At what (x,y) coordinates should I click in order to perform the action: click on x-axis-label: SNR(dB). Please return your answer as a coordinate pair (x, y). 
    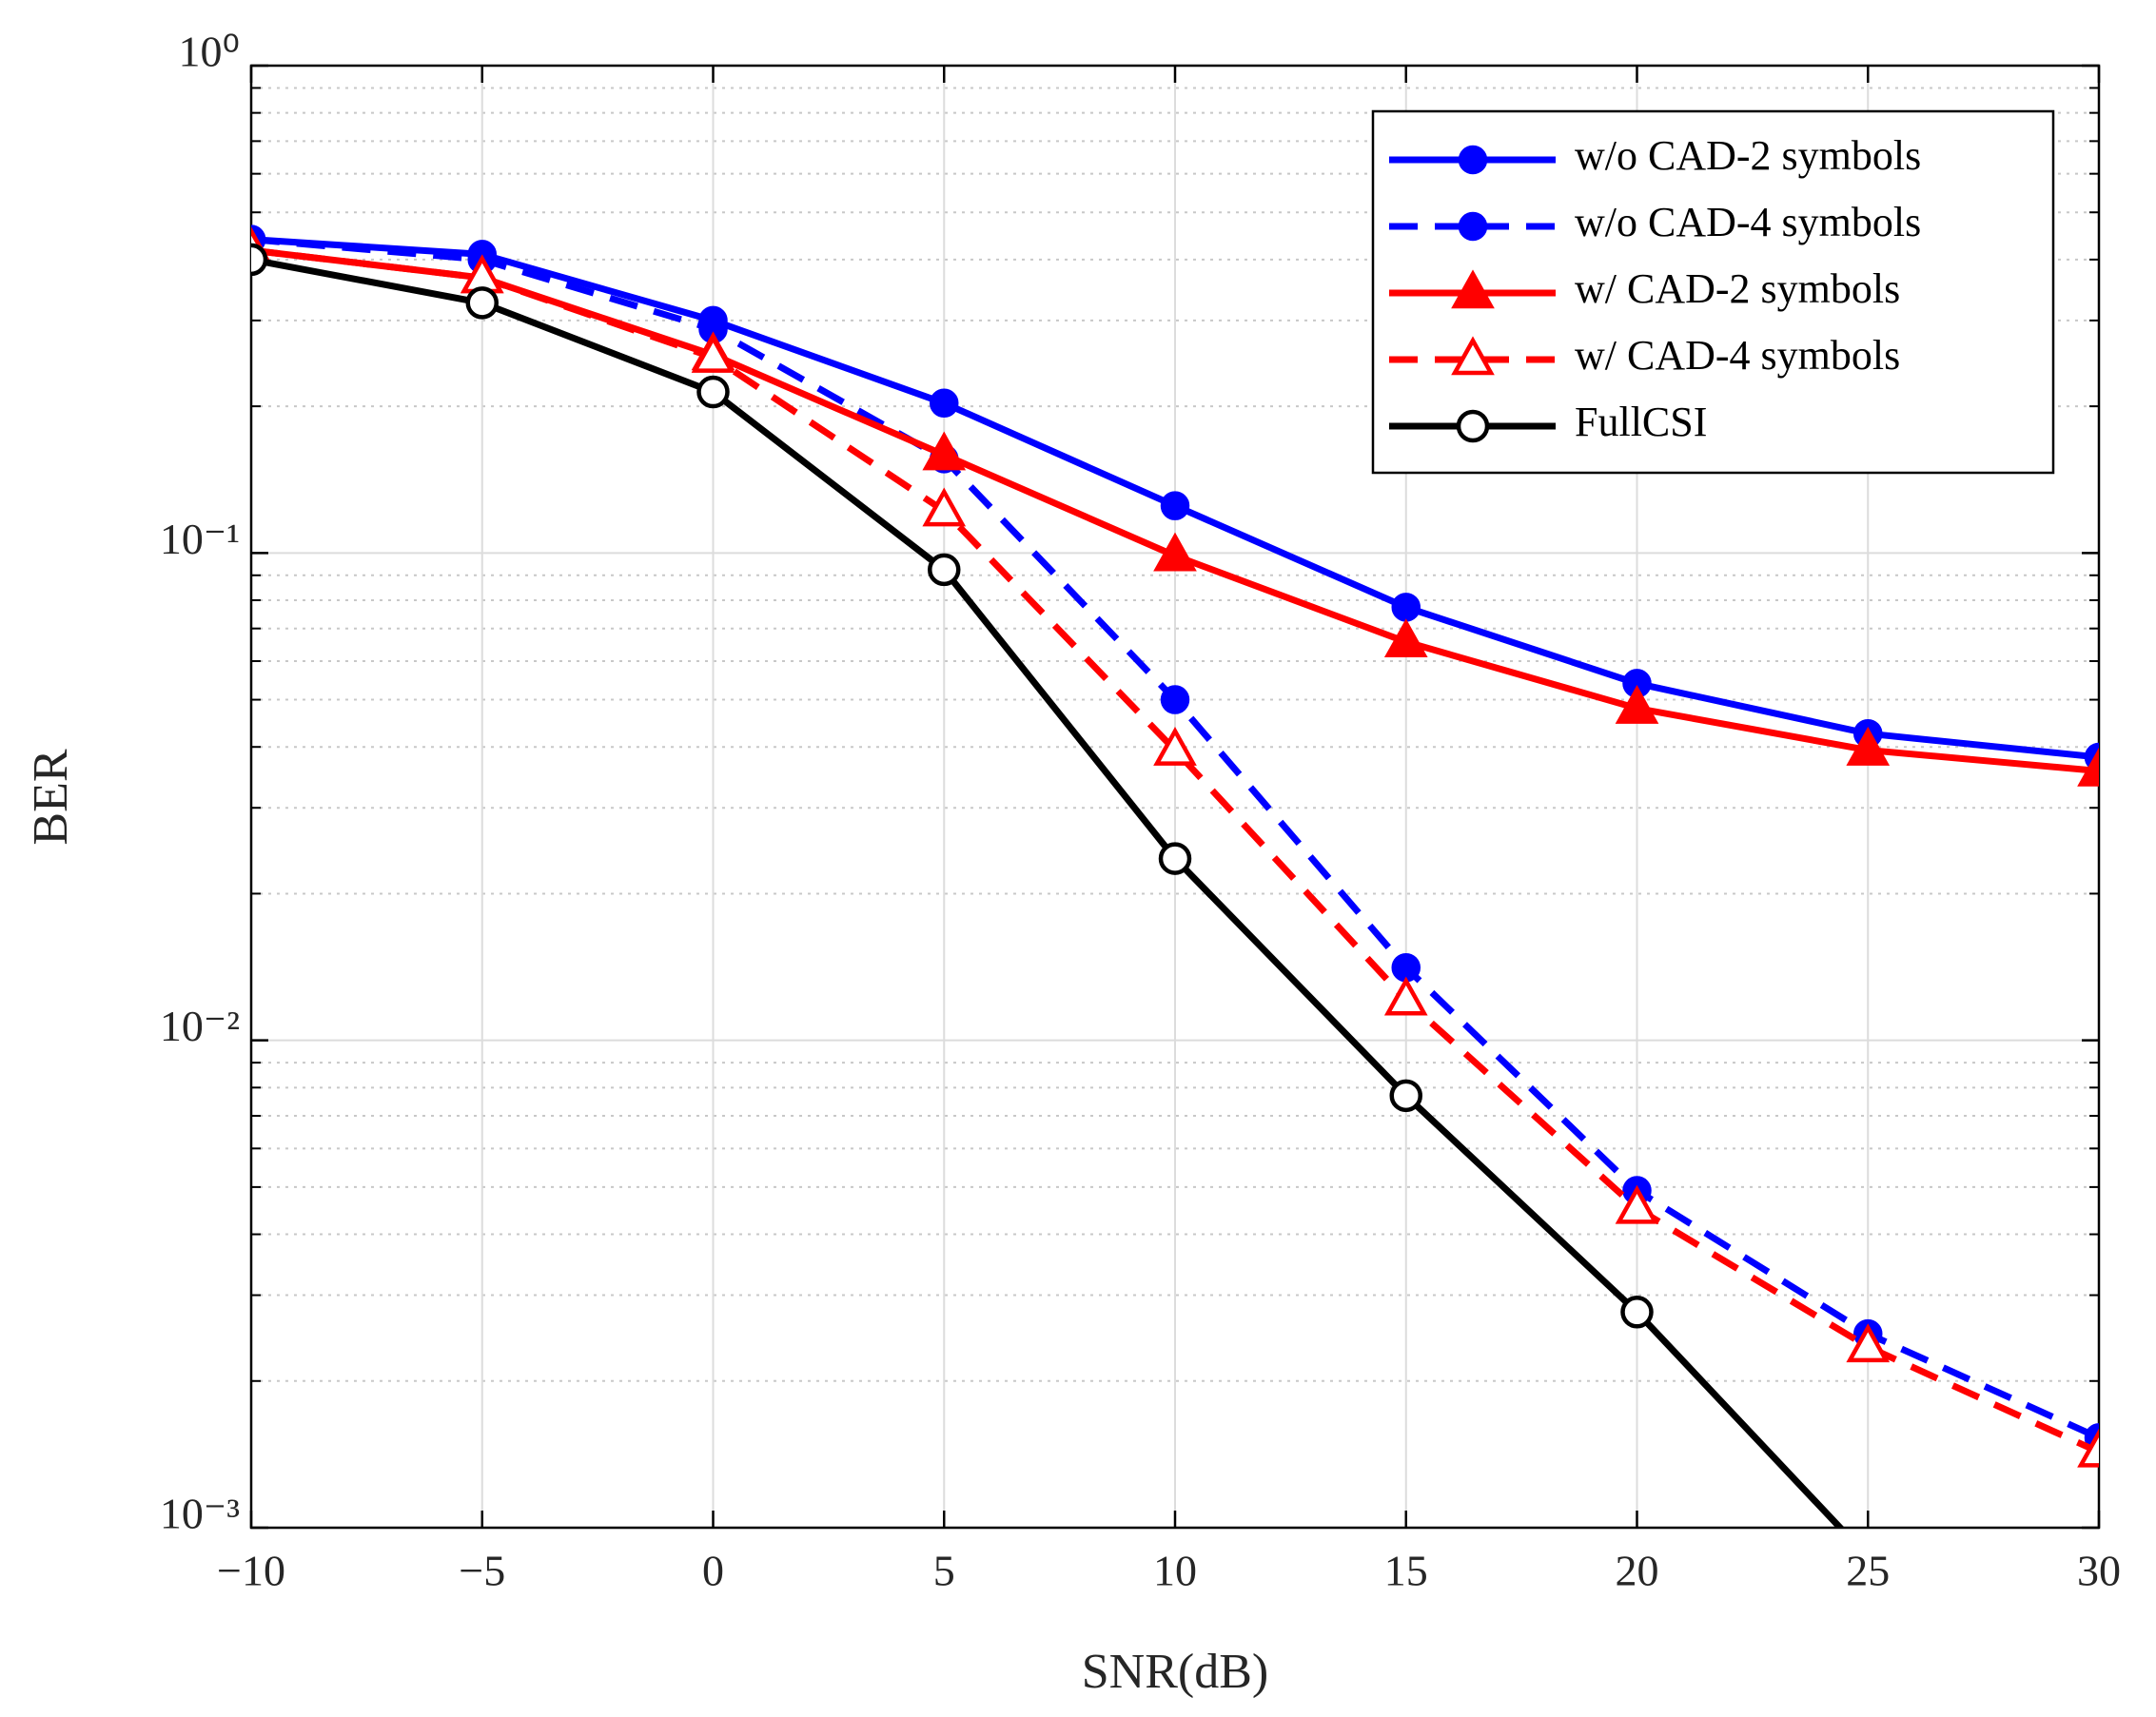
    Looking at the image, I should click on (1175, 1672).